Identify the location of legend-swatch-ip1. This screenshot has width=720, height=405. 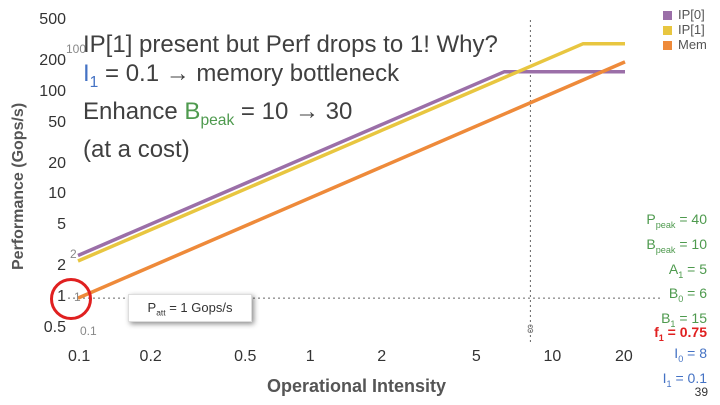
(667, 31).